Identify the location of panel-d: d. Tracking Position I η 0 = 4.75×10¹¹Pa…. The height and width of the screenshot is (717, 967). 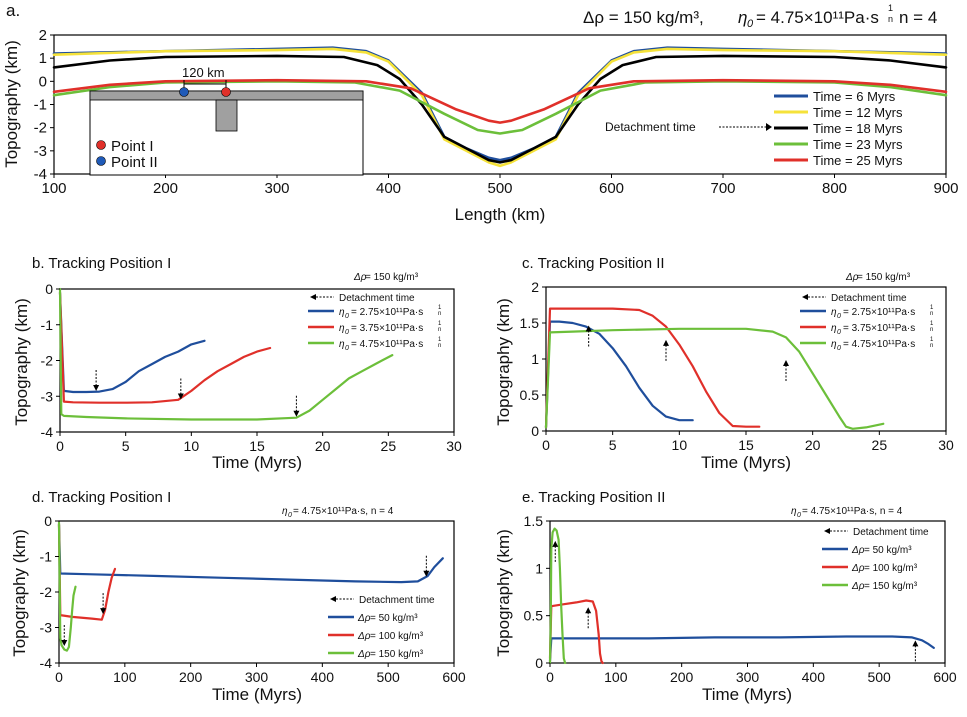
(238, 596).